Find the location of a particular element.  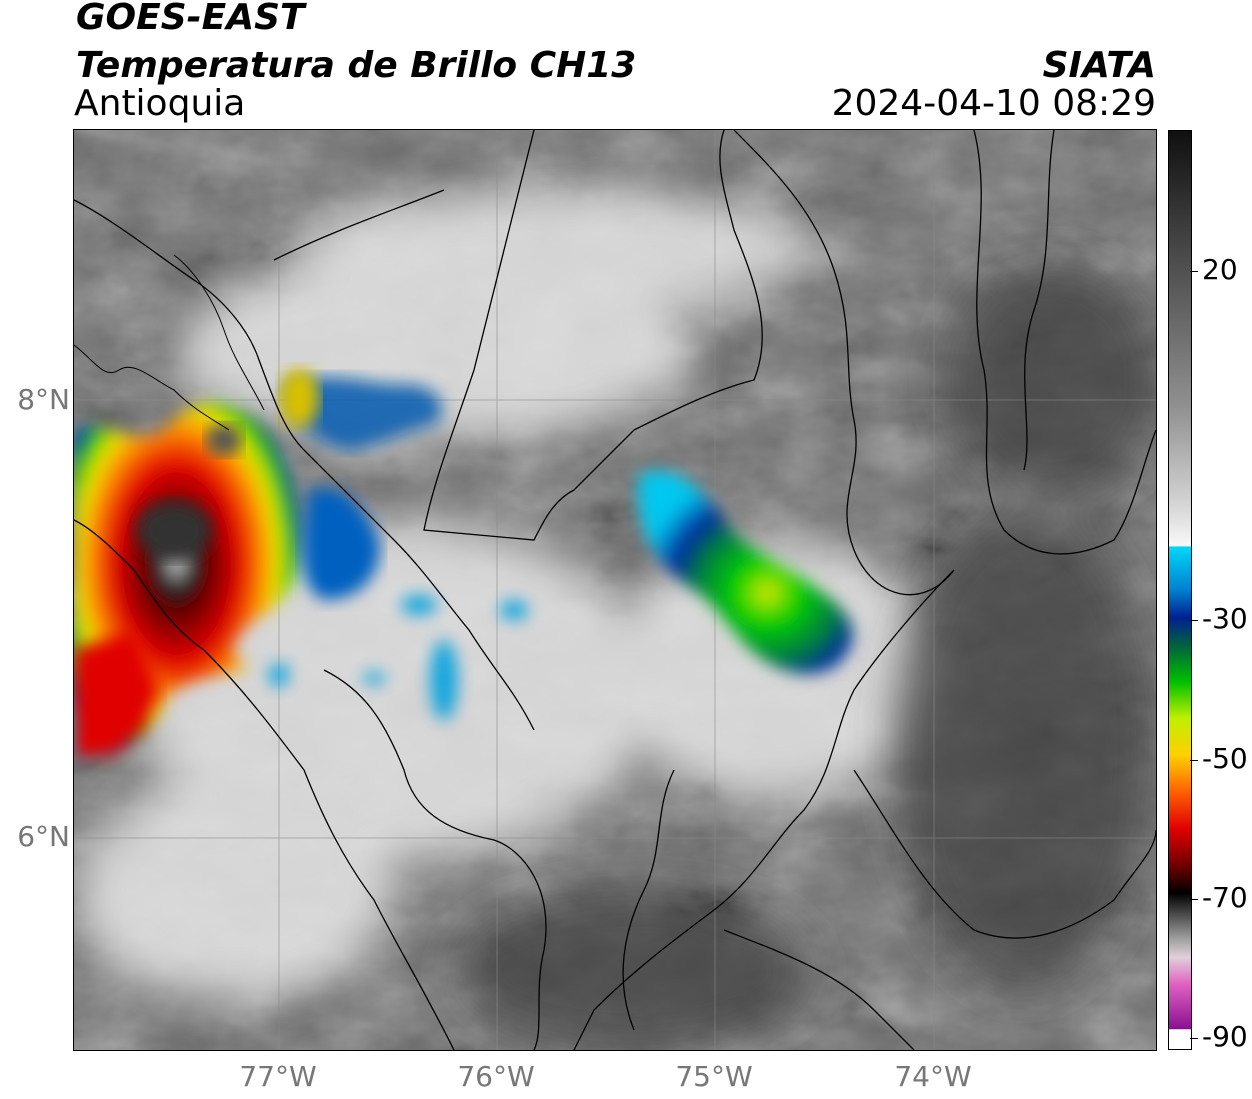

lat-label-8n: 8°N is located at coordinates (43, 399).